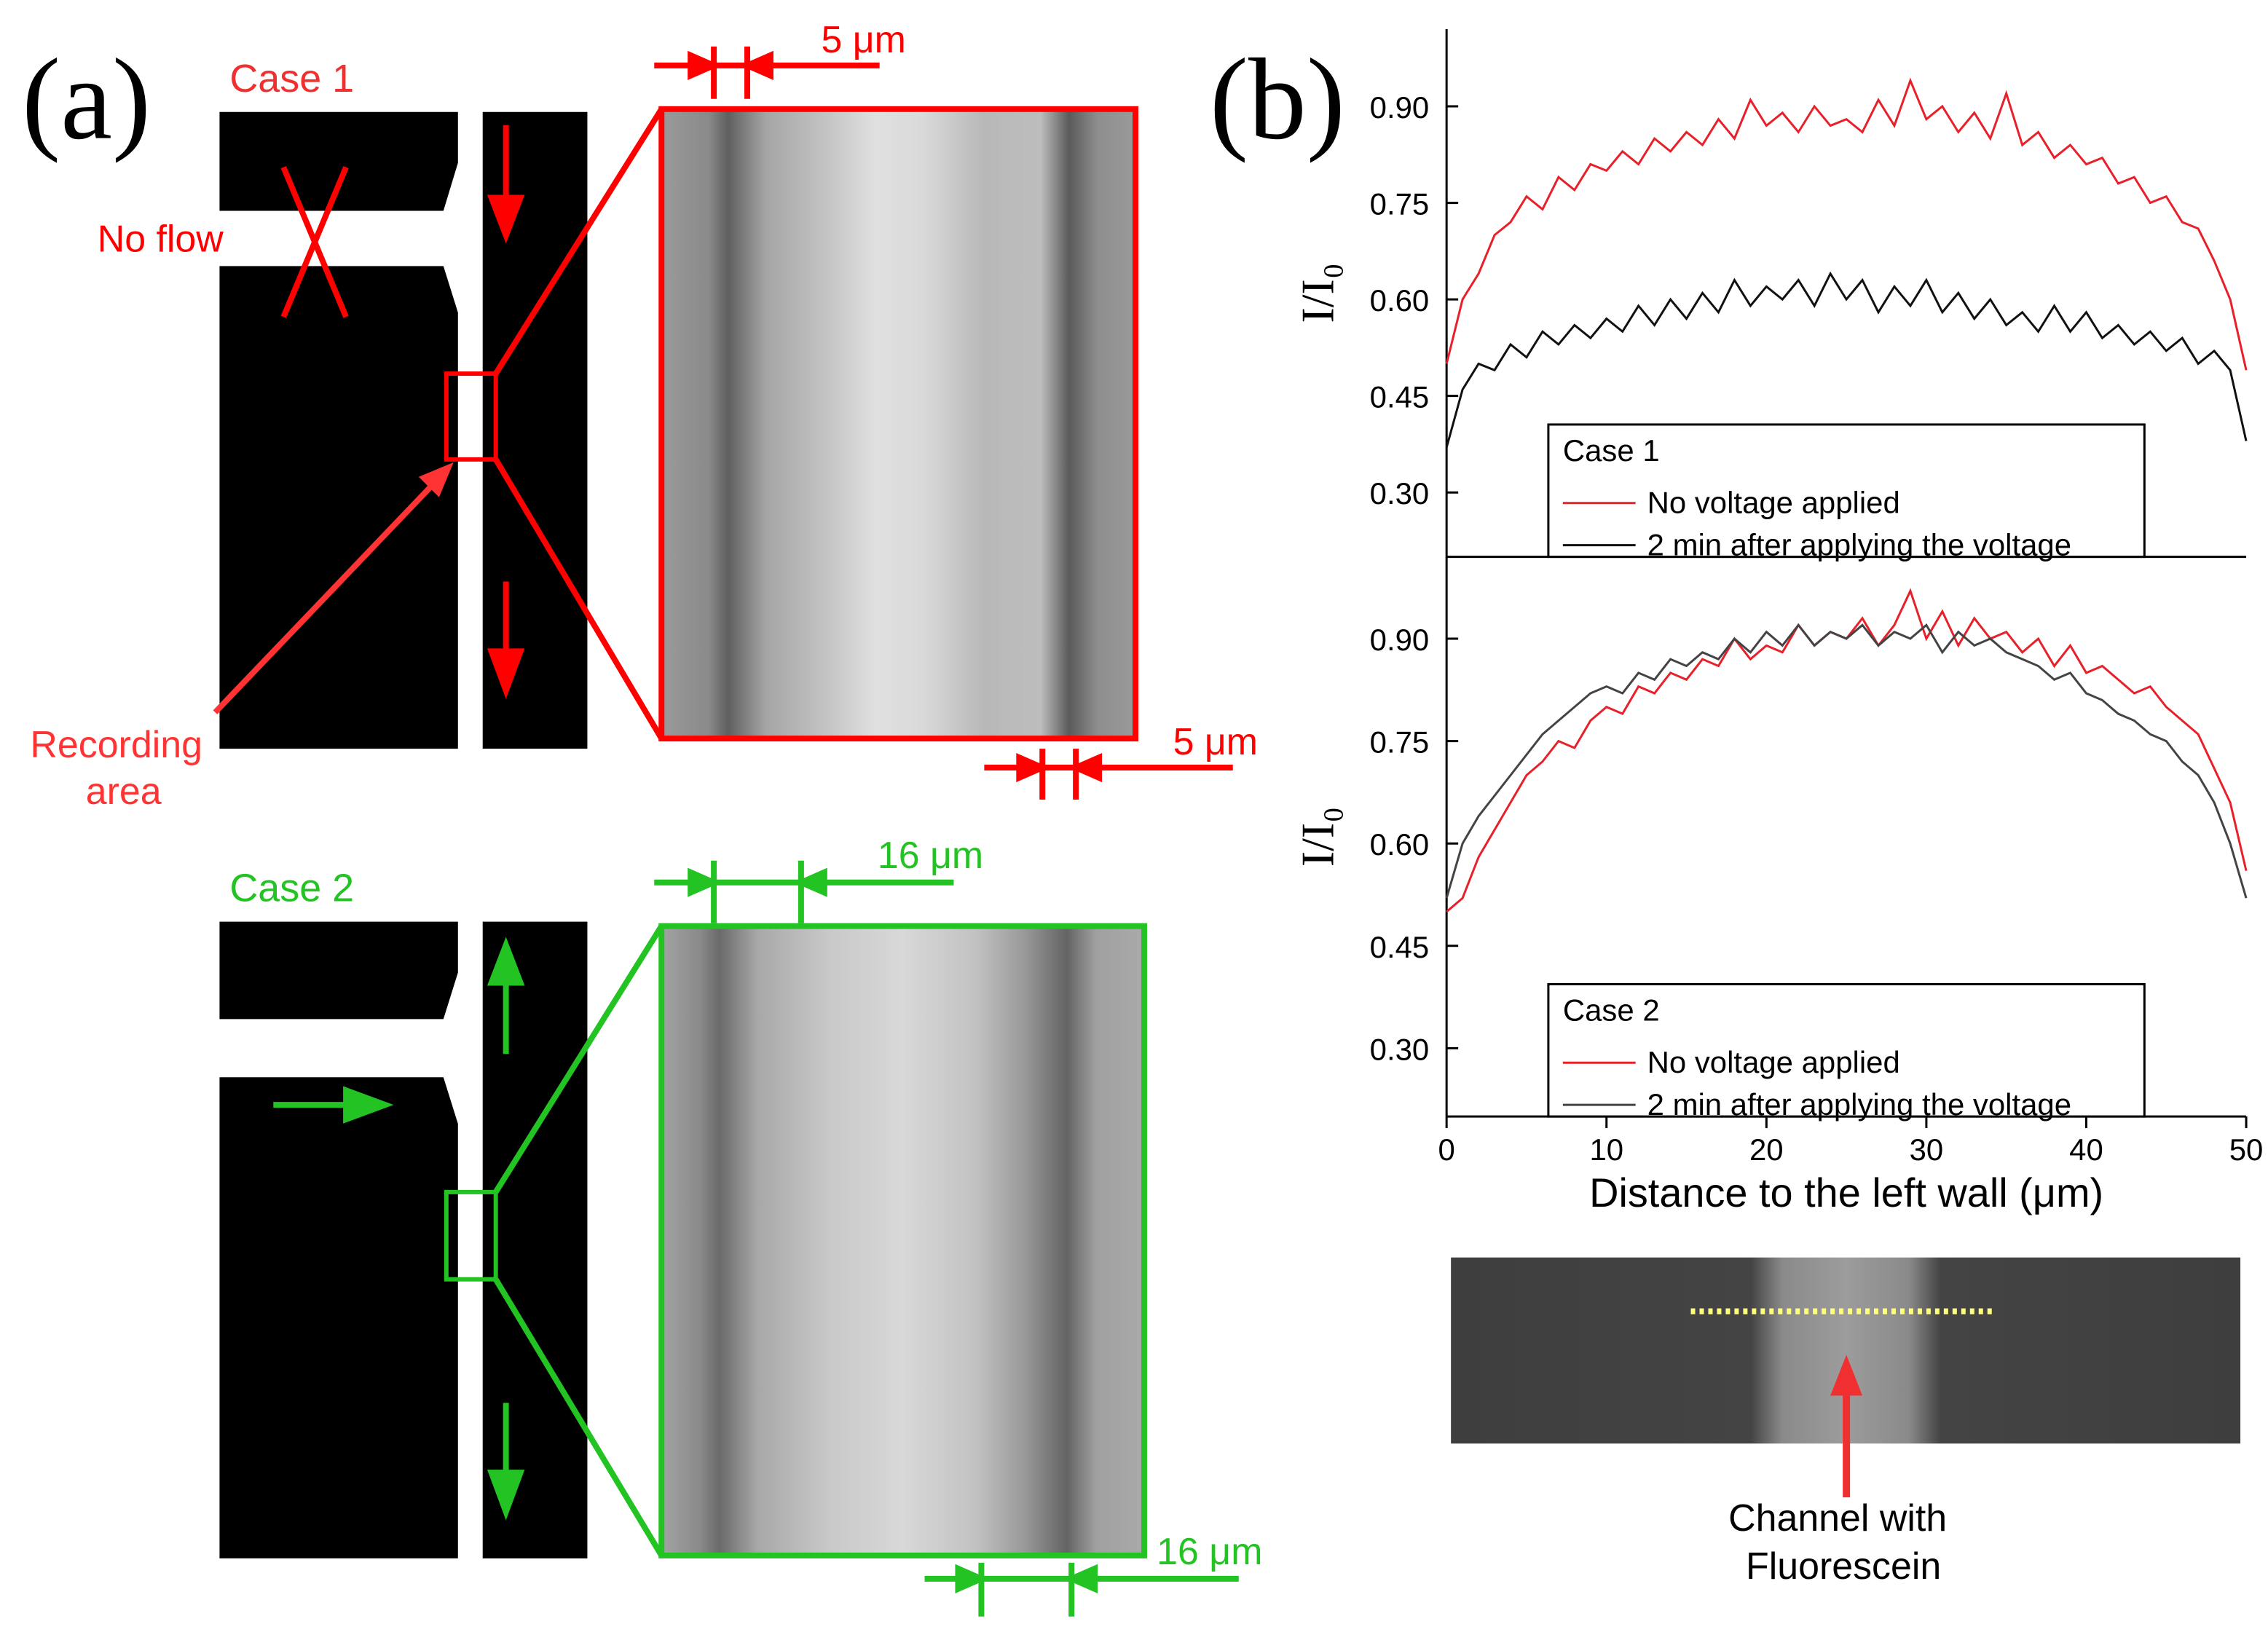 Image resolution: width=2268 pixels, height=1632 pixels. Describe the element at coordinates (1277, 99) in the screenshot. I see `panel-label: (b)` at that location.